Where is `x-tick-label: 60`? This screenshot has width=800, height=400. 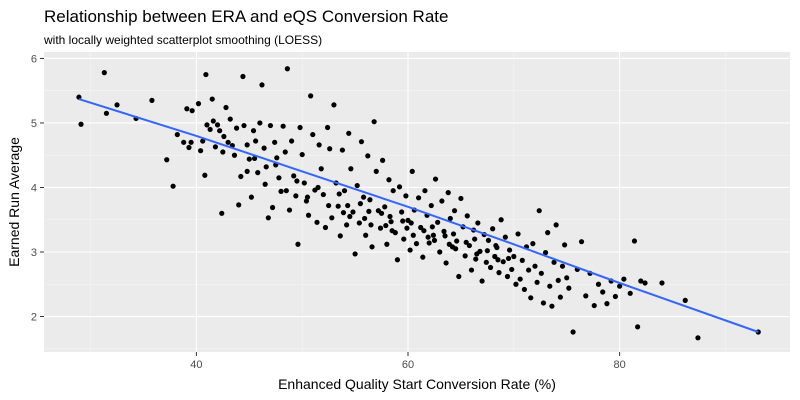
x-tick-label: 60 is located at coordinates (408, 365).